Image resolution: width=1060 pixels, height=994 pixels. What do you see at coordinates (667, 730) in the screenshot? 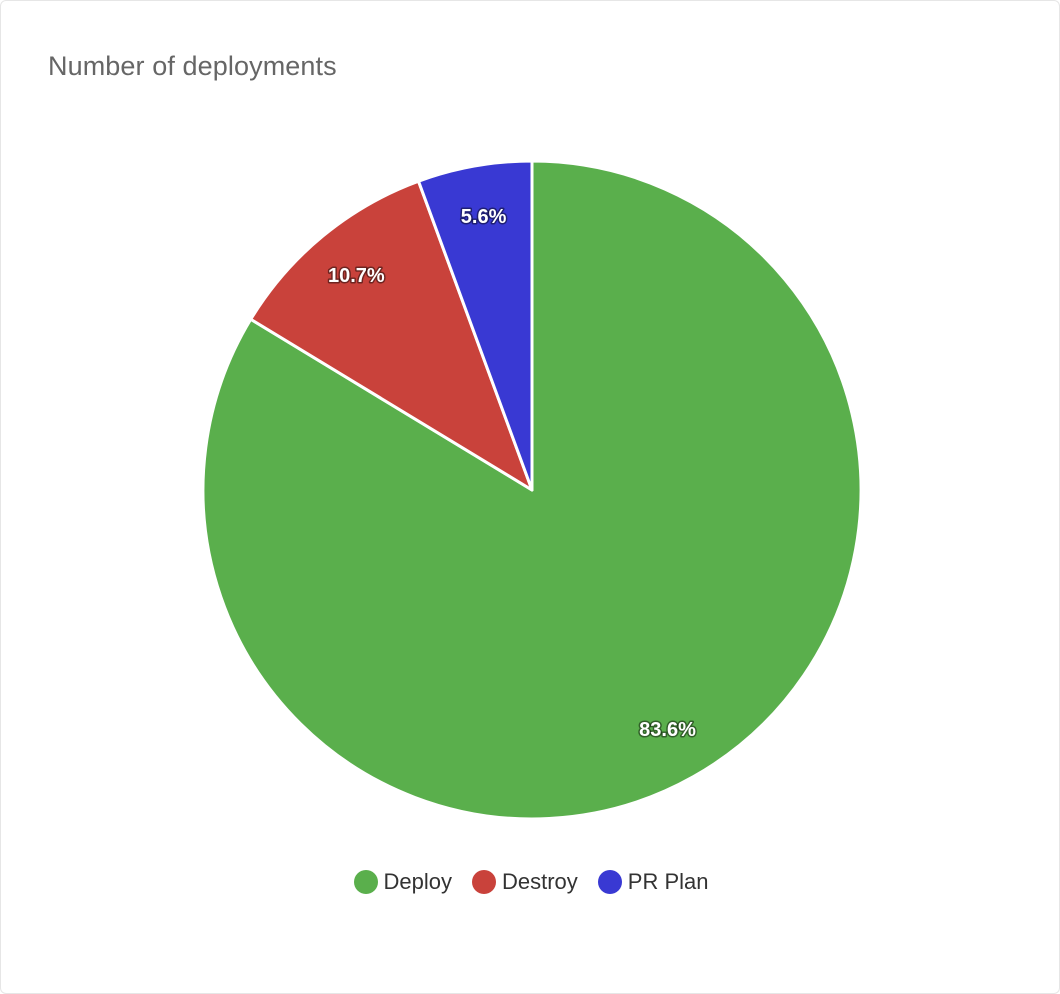
I see `pie-label-deploy: 83.6%` at bounding box center [667, 730].